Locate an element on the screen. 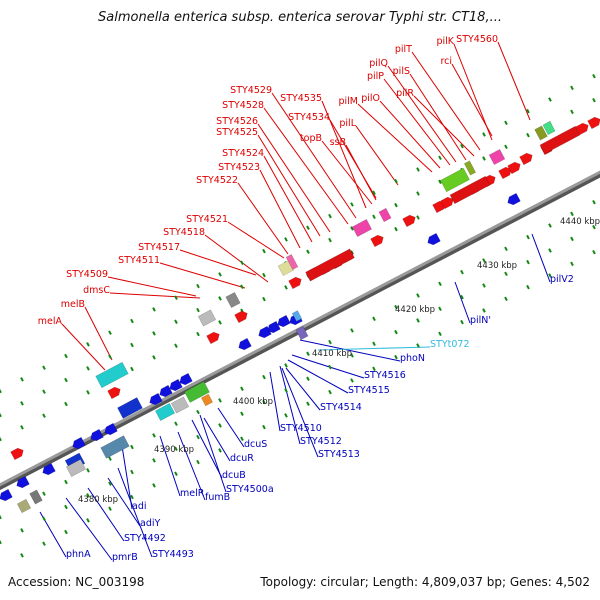 This screenshot has height=600, width=600. reverse-label-dcur: dcuR is located at coordinates (242, 458).